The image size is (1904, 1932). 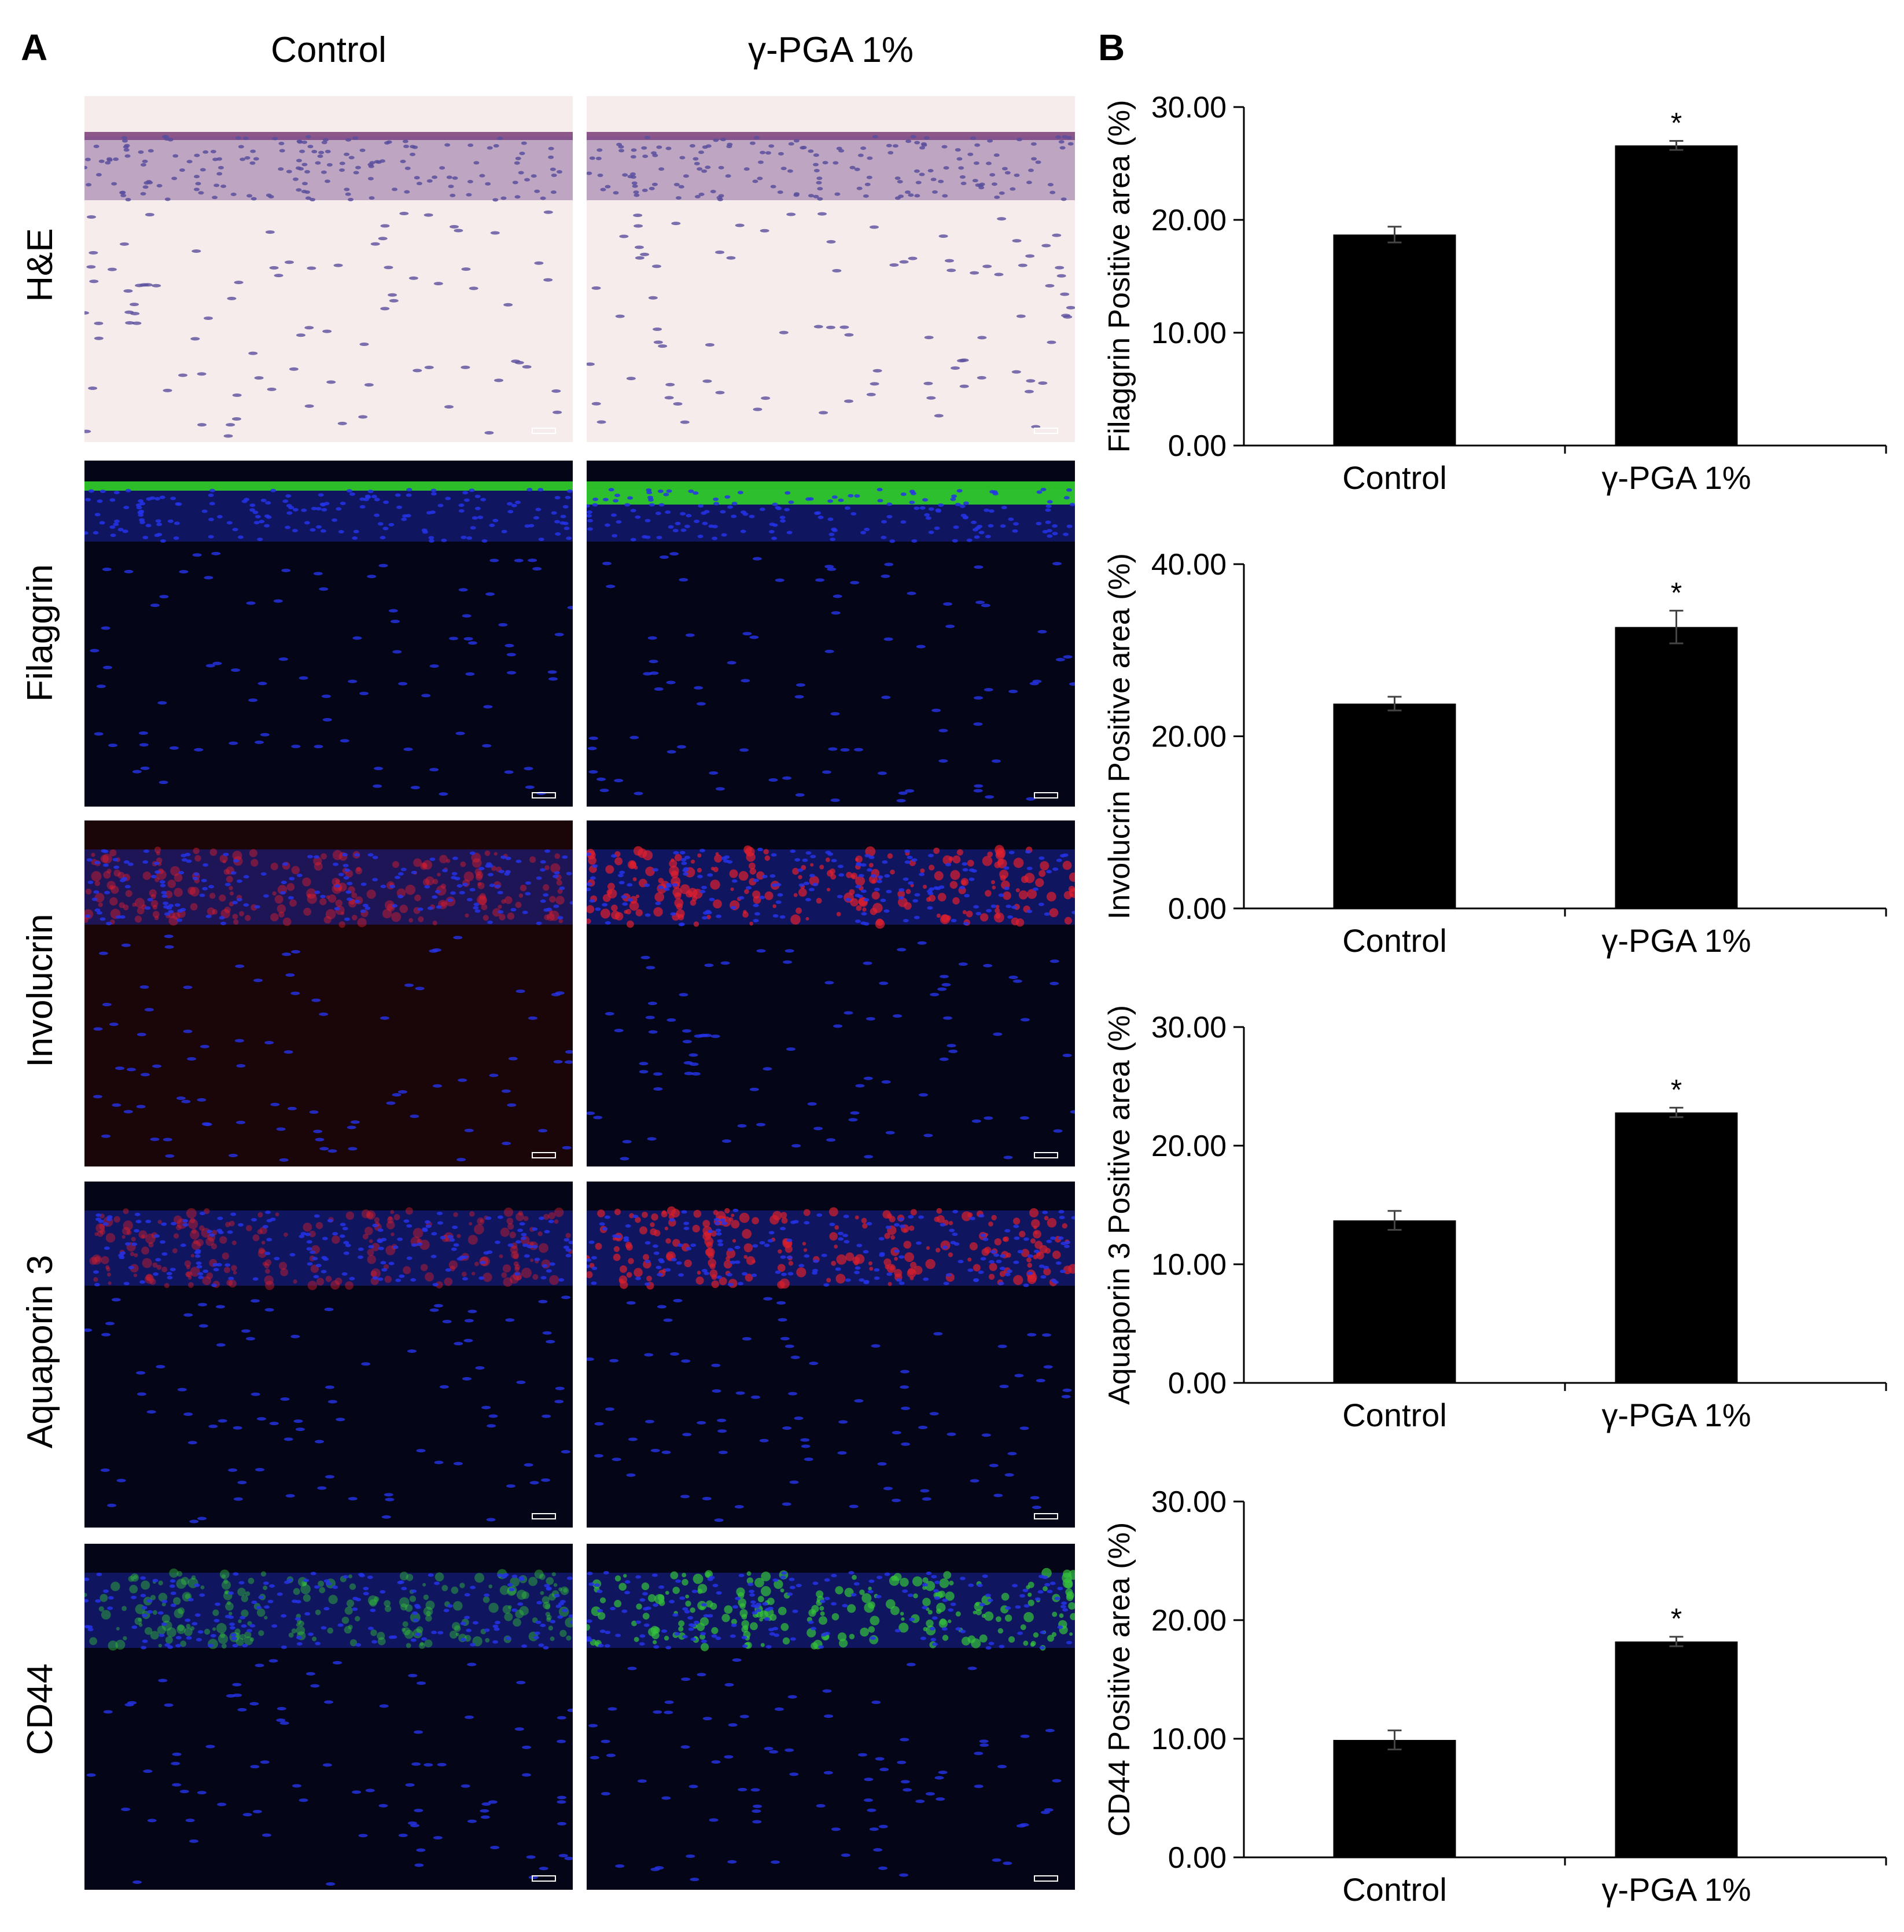 What do you see at coordinates (40, 633) in the screenshot?
I see `row-label-filaggrin: Filaggrin` at bounding box center [40, 633].